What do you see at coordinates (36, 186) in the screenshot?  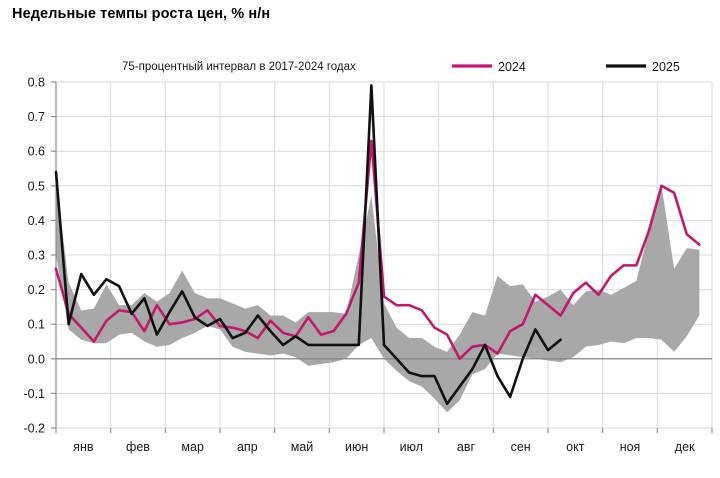 I see `y-tick-label: 0.5` at bounding box center [36, 186].